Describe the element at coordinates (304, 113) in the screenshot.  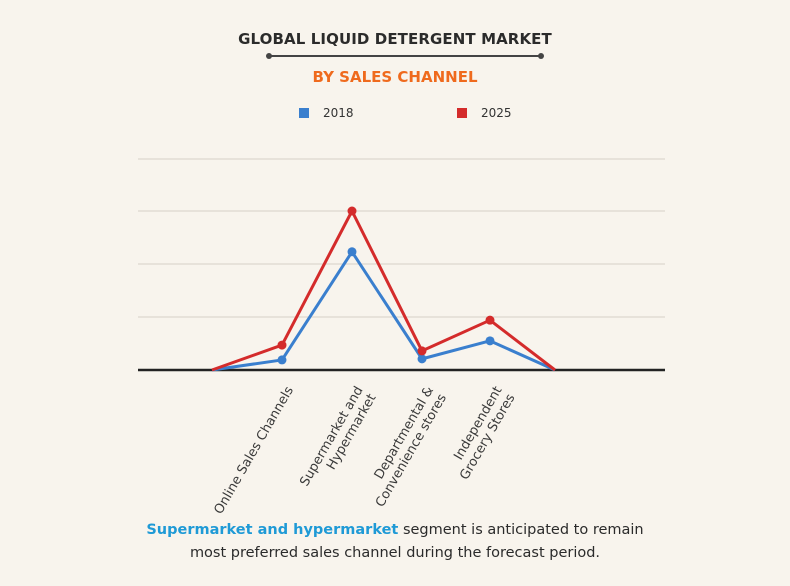
I see `legend-swatch-2018` at that location.